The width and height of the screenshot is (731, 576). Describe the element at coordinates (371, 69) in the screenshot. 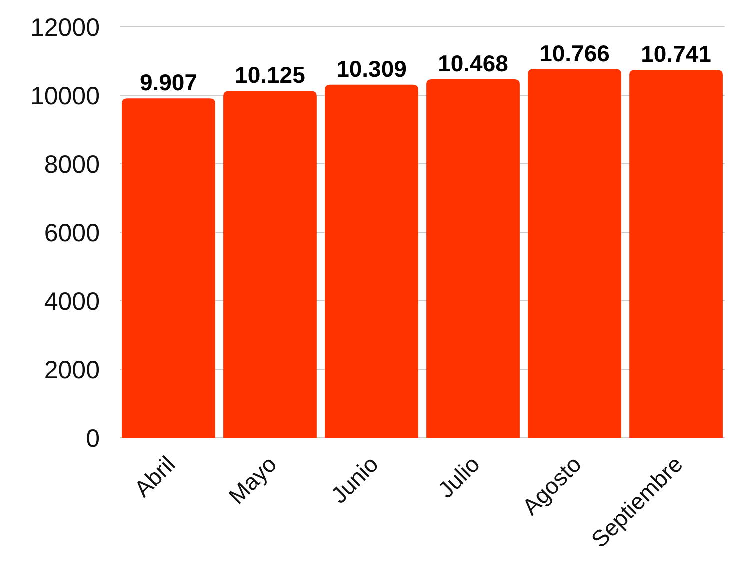

I see `data-label: 10.309` at that location.